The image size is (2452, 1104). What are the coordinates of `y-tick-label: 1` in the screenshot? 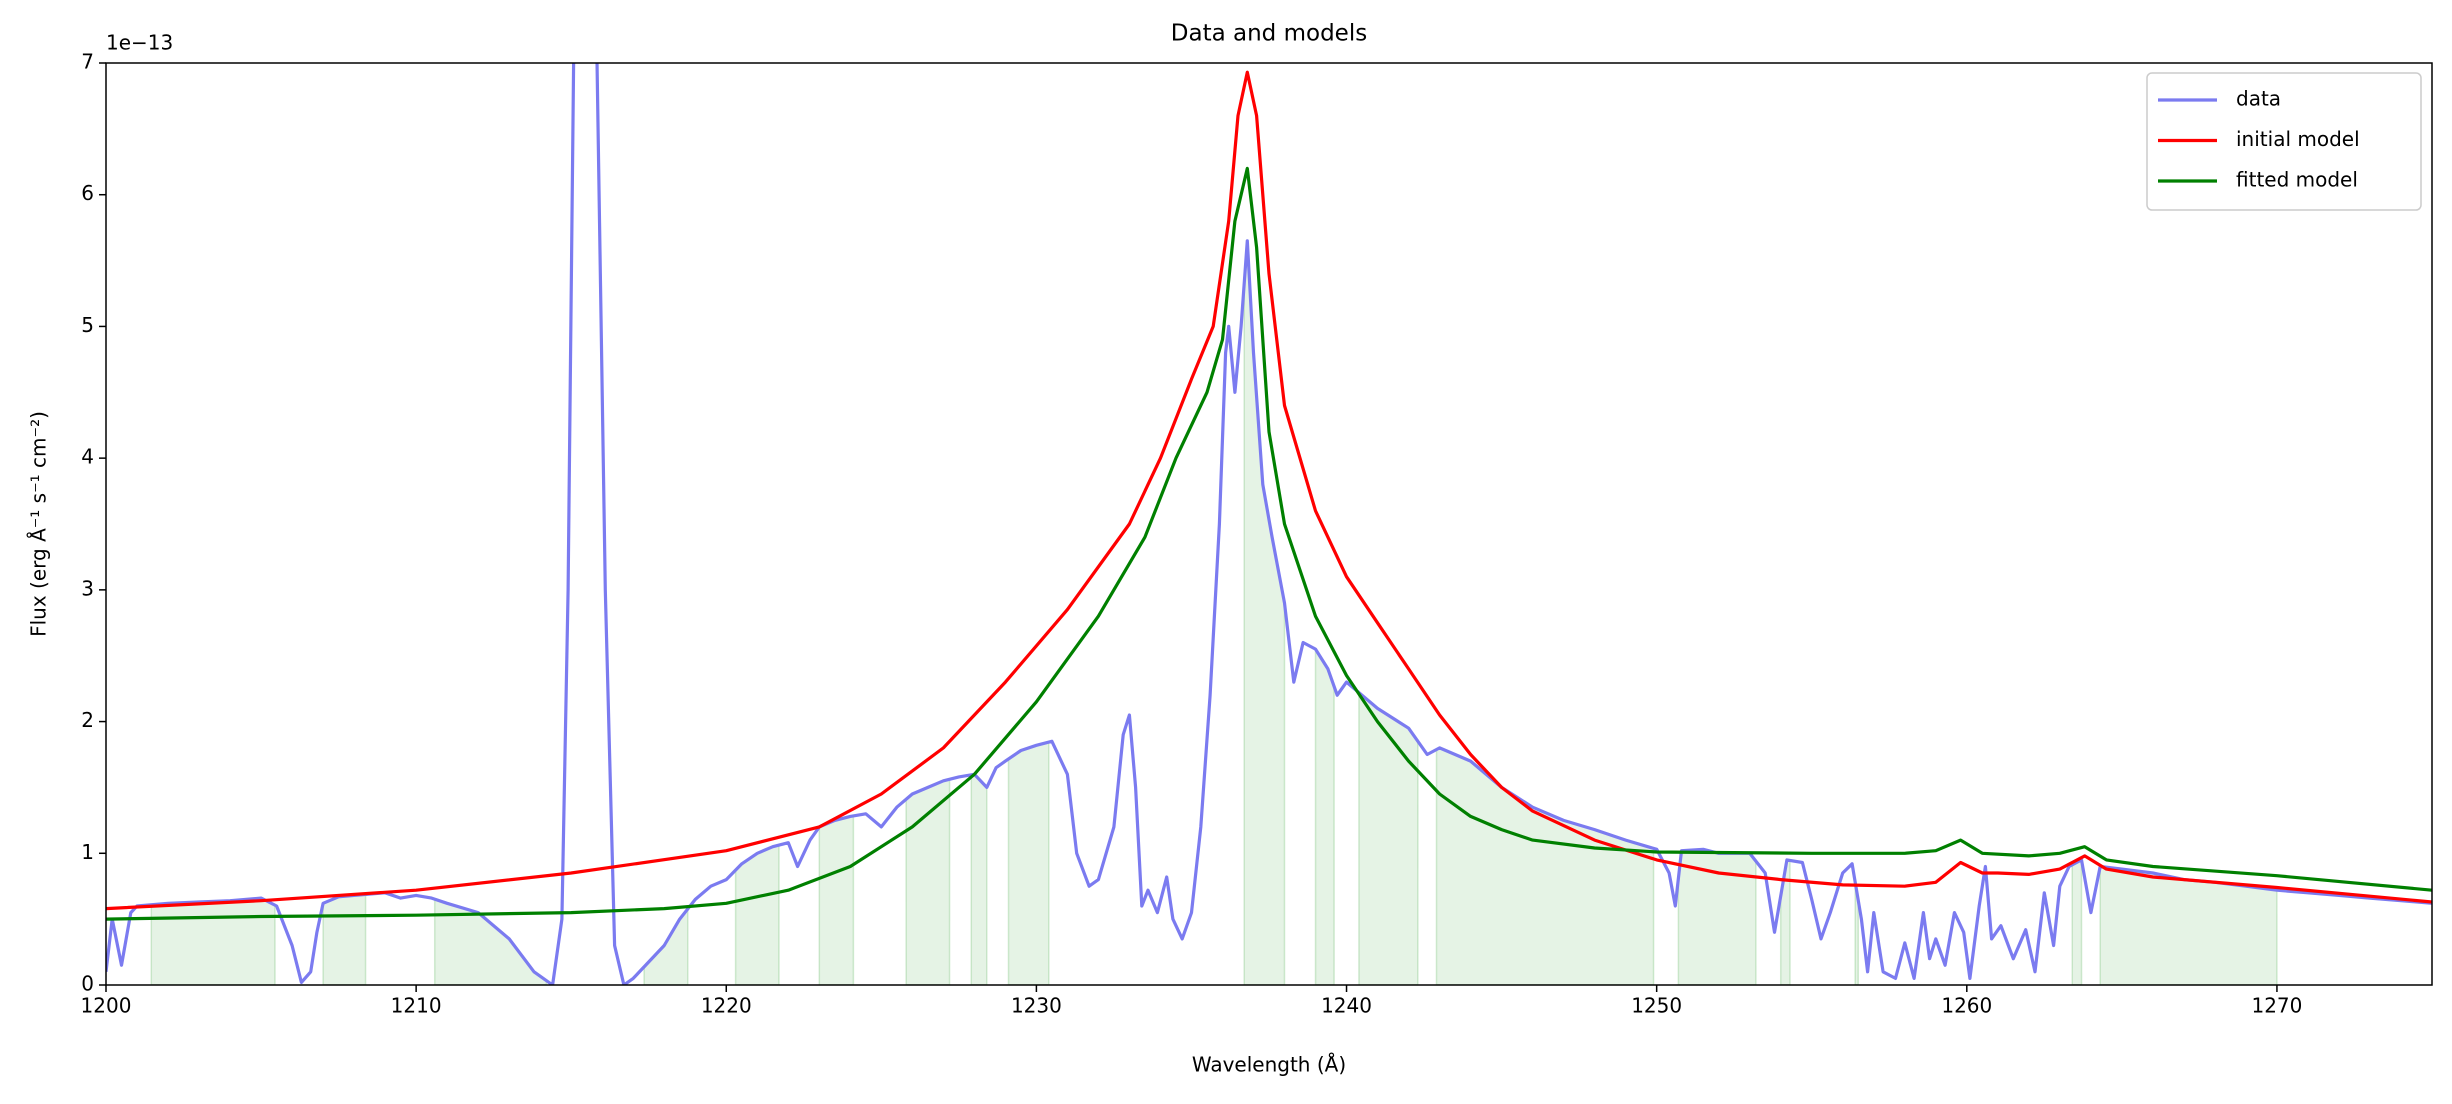 It's located at (87, 852).